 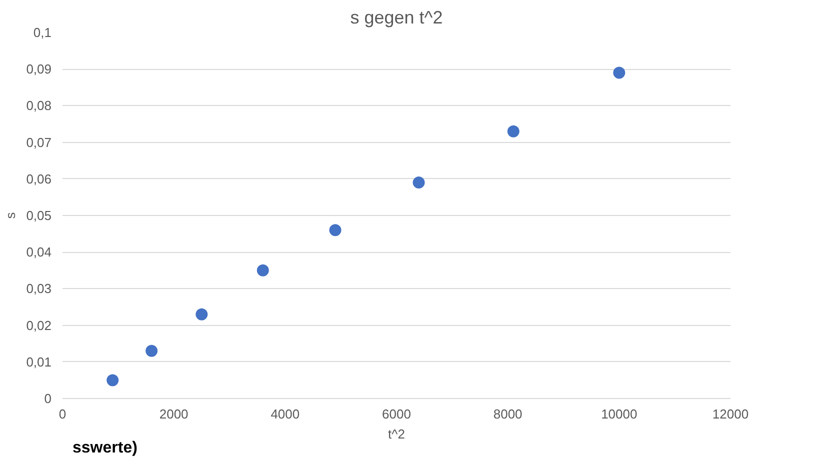 What do you see at coordinates (507, 414) in the screenshot?
I see `x-tick-label: 8000` at bounding box center [507, 414].